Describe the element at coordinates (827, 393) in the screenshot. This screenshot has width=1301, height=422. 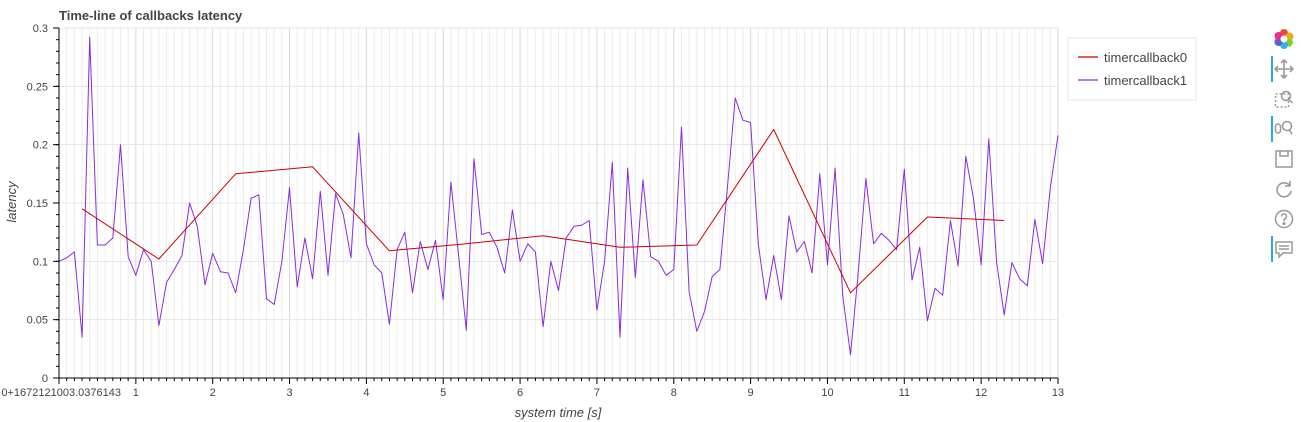
I see `x-tick-label: 10` at that location.